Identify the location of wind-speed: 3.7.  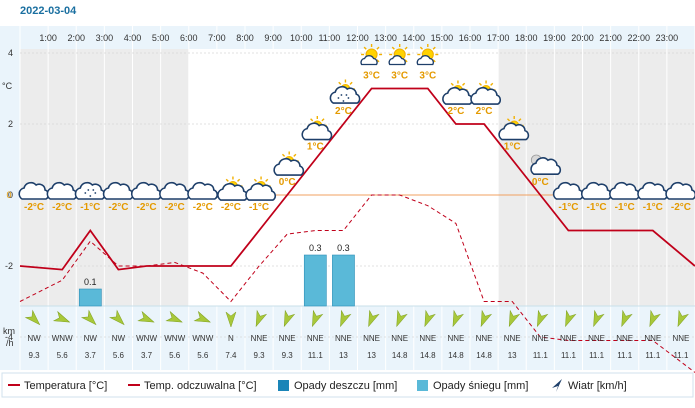
(91, 355).